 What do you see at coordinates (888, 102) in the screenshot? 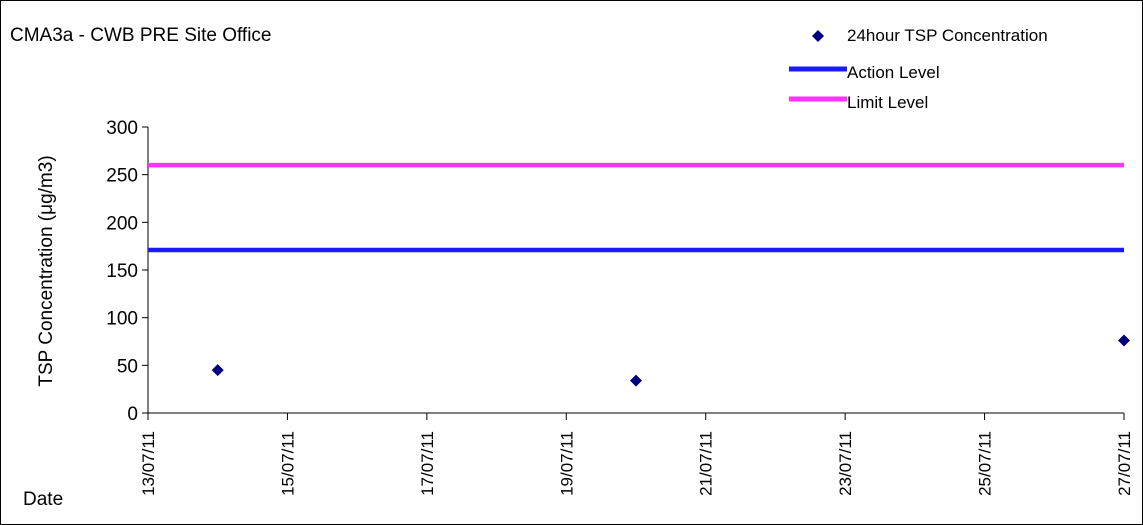
I see `legend-label-limit: Limit Level` at bounding box center [888, 102].